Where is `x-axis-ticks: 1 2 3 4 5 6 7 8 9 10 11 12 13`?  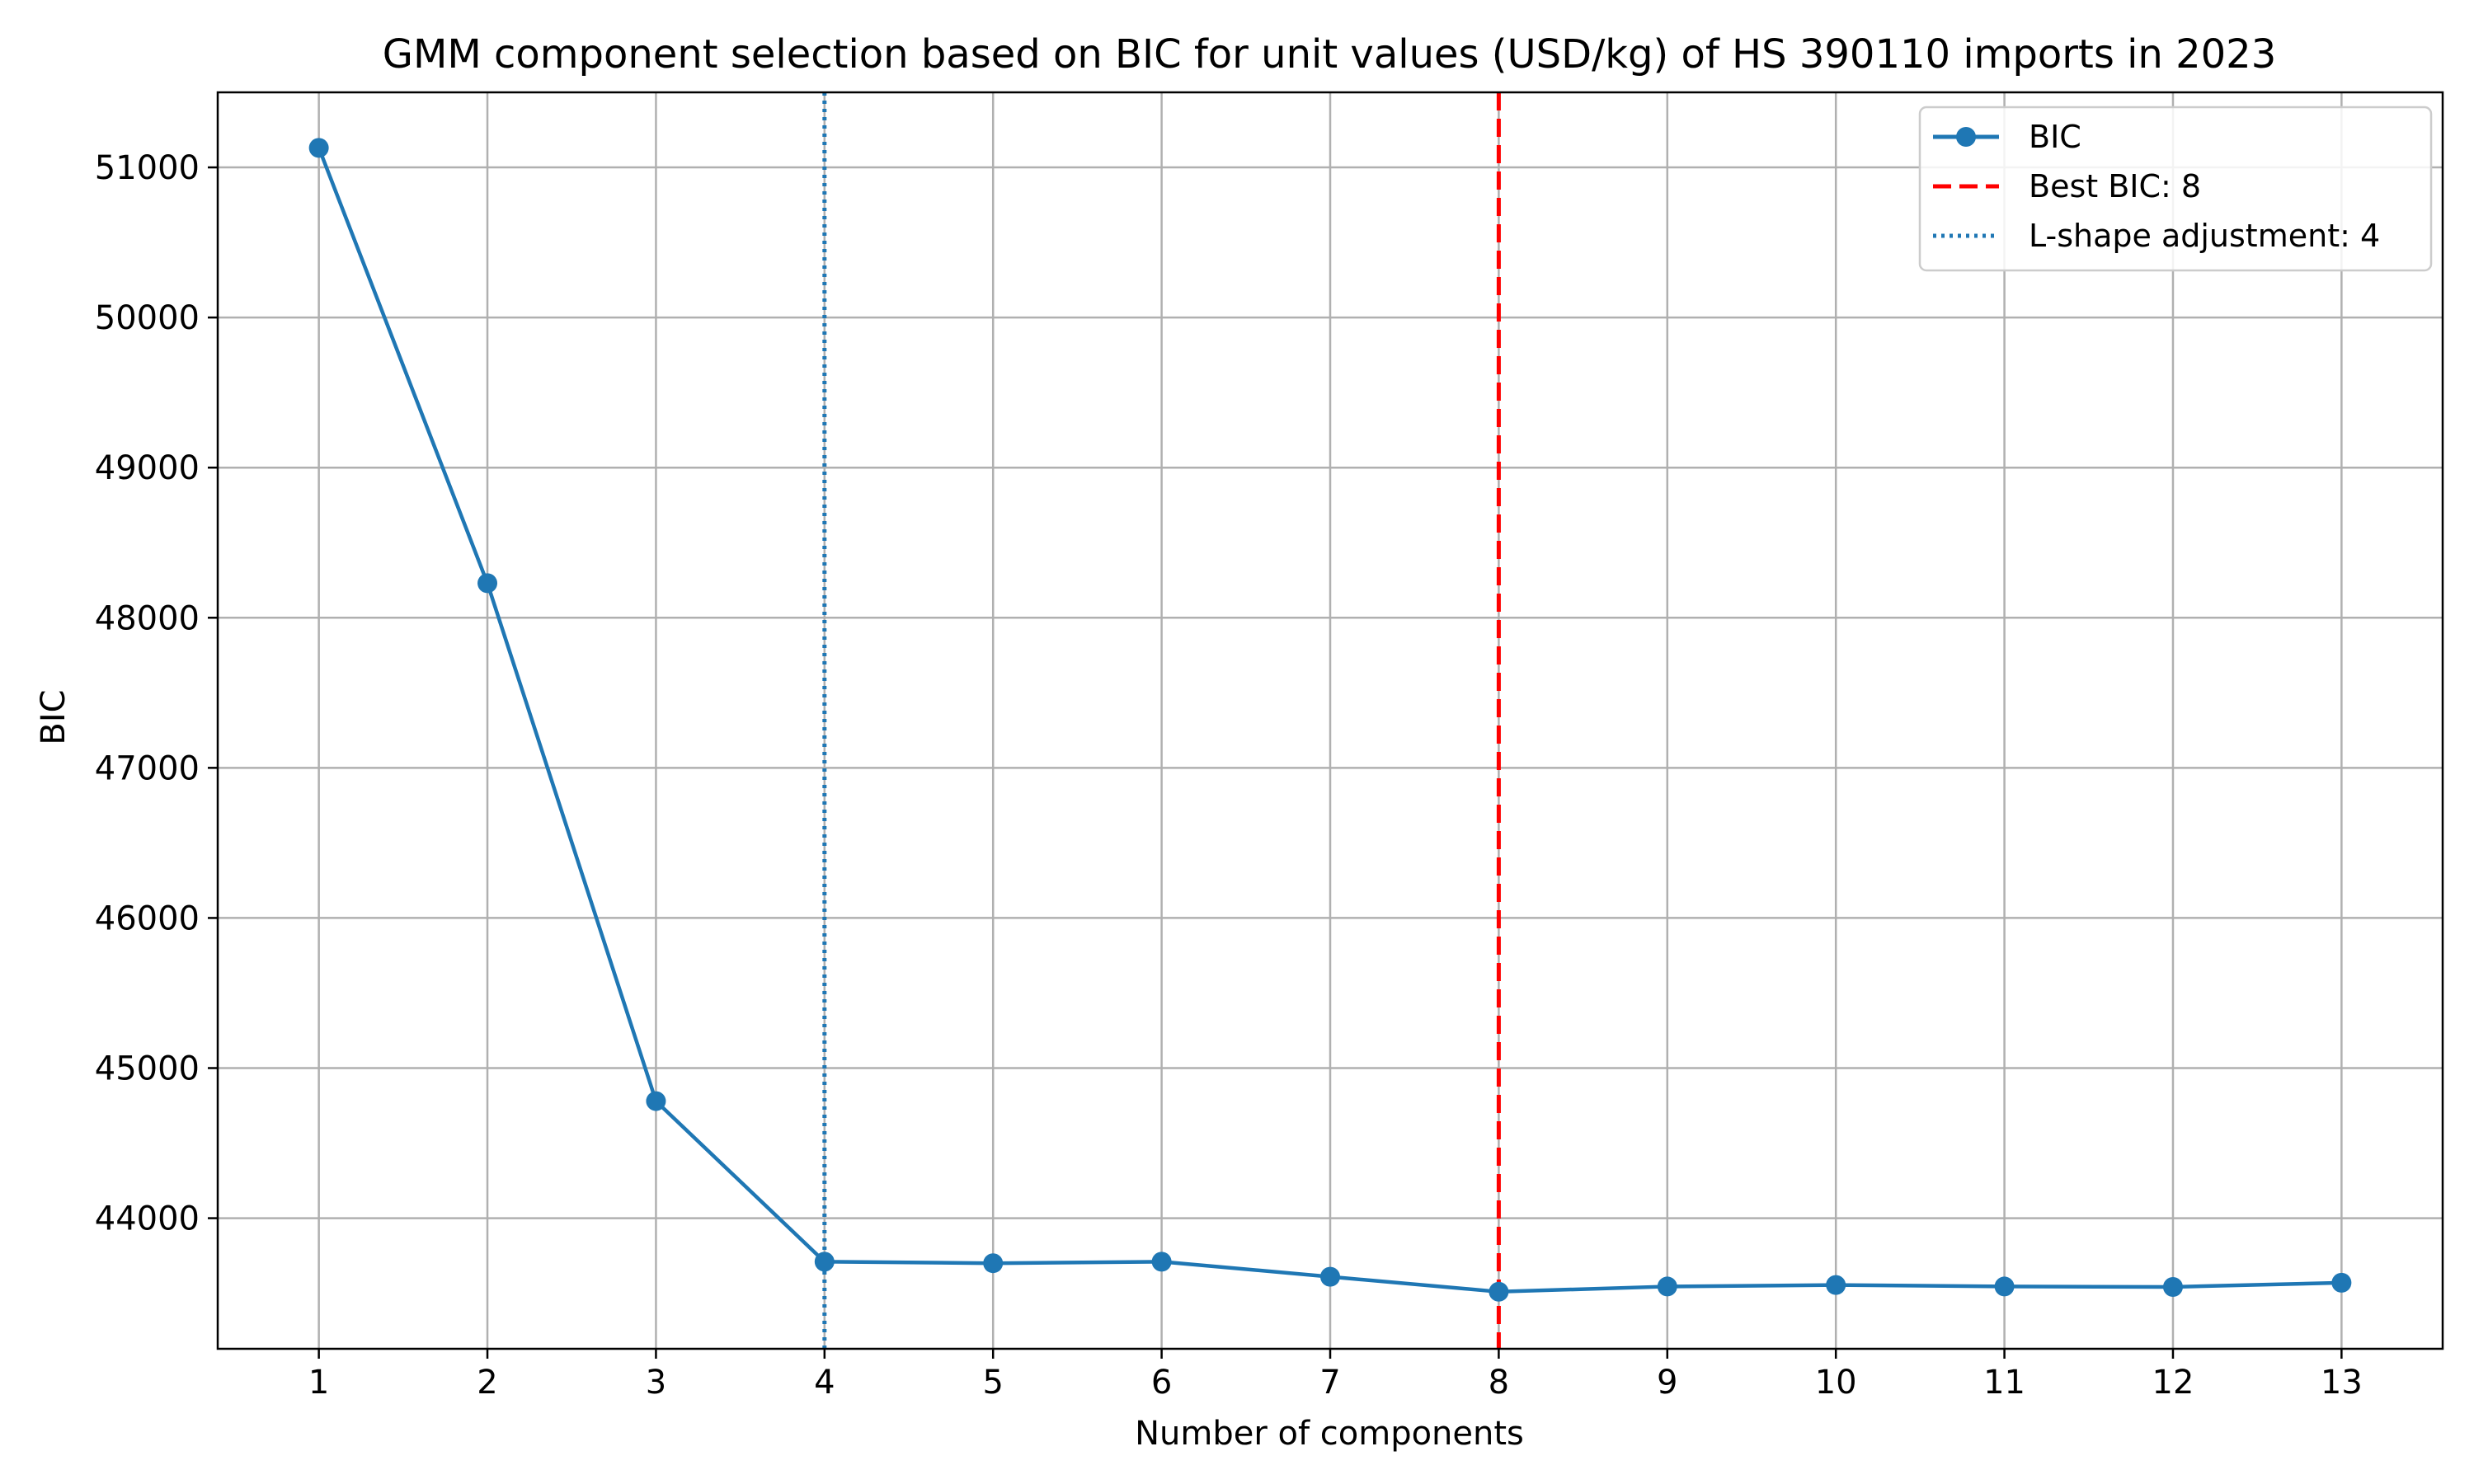 x-axis-ticks: 1 2 3 4 5 6 7 8 9 10 11 12 13 is located at coordinates (1335, 1375).